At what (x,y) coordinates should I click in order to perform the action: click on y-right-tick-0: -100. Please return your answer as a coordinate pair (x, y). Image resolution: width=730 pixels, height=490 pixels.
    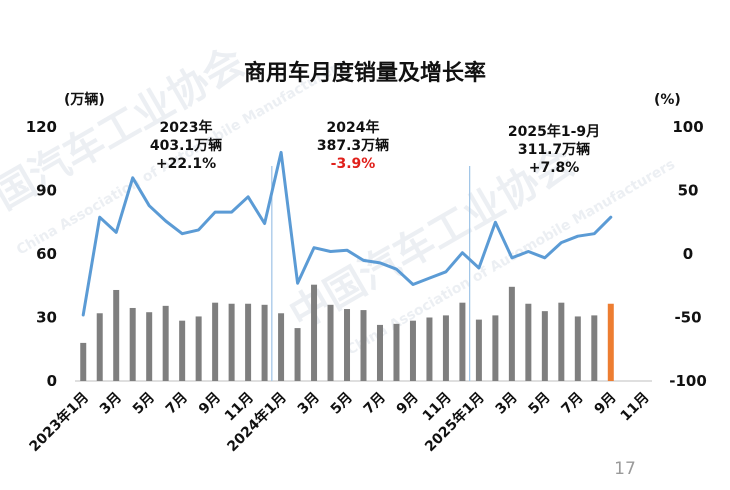
    Looking at the image, I should click on (688, 381).